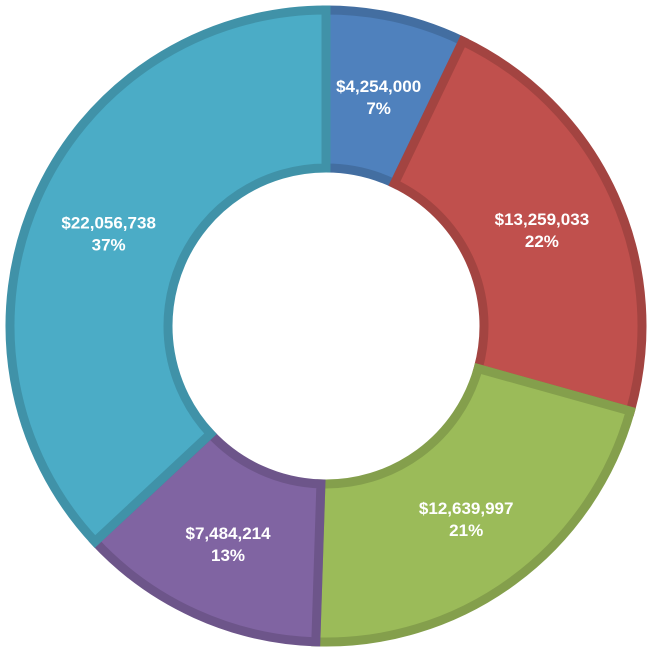  Describe the element at coordinates (466, 508) in the screenshot. I see `slice-value-label-2: $12,639,997` at that location.